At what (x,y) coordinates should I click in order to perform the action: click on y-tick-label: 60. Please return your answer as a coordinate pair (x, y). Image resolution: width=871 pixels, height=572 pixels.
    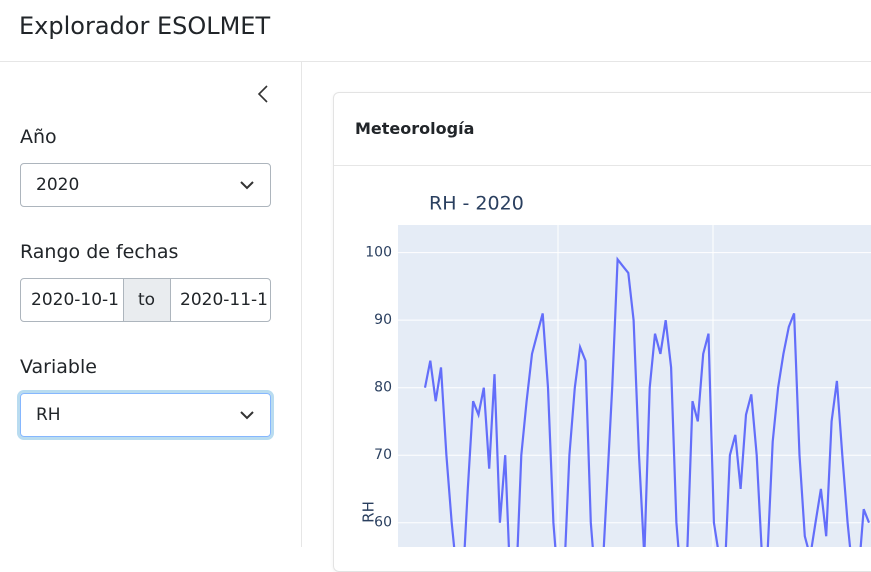
    Looking at the image, I should click on (383, 523).